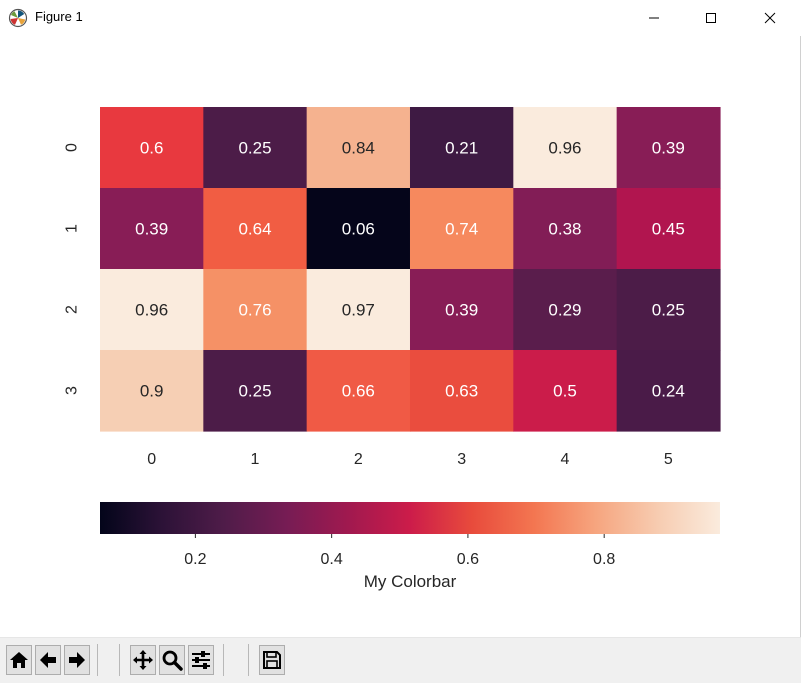  I want to click on home-icon, so click(19, 660).